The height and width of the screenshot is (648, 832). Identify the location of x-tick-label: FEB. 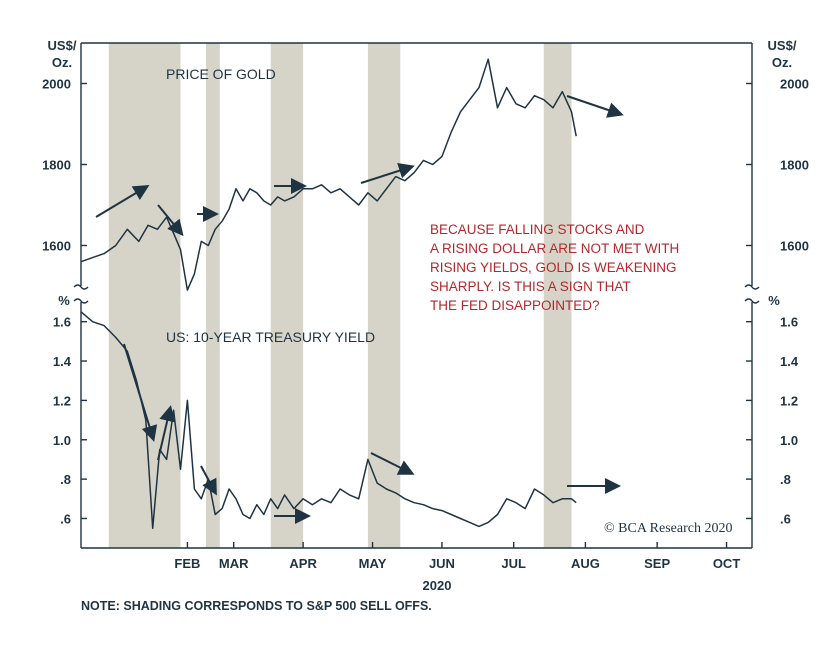
(187, 563).